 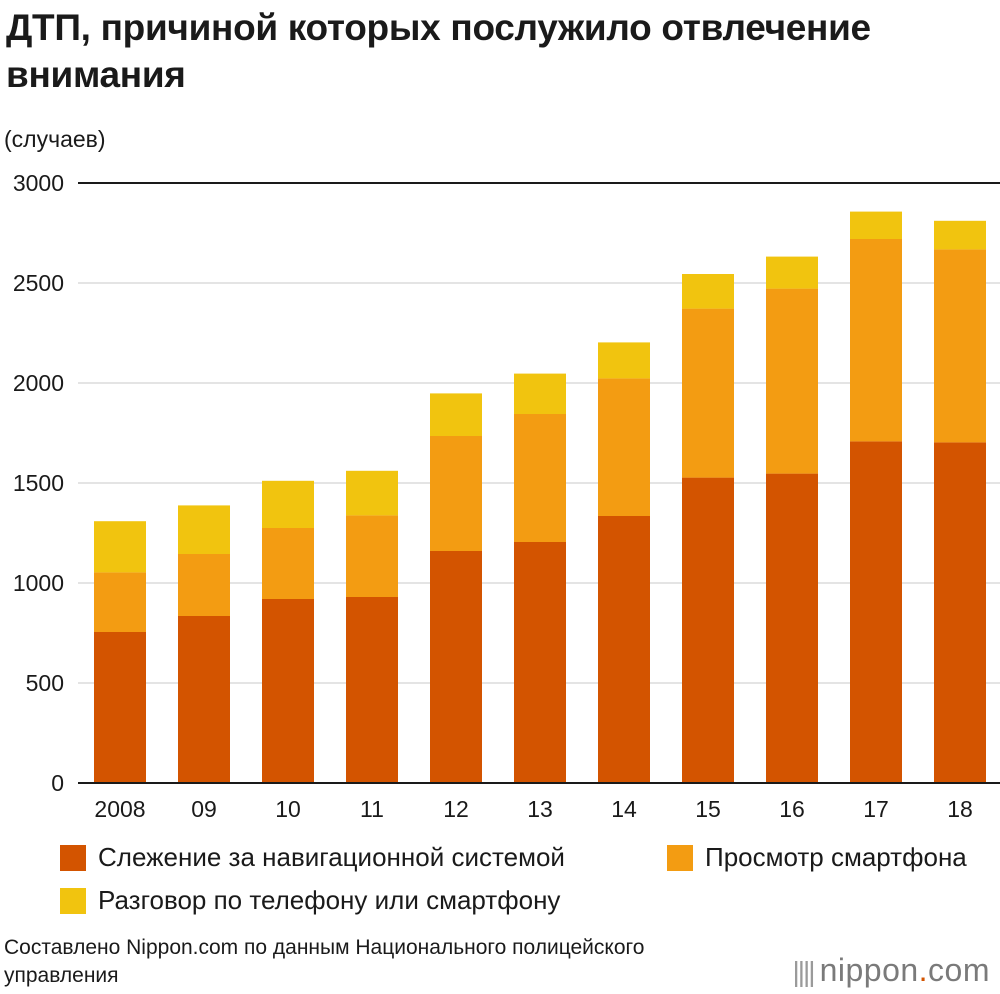 What do you see at coordinates (288, 809) in the screenshot?
I see `x-tick-label-10: 10` at bounding box center [288, 809].